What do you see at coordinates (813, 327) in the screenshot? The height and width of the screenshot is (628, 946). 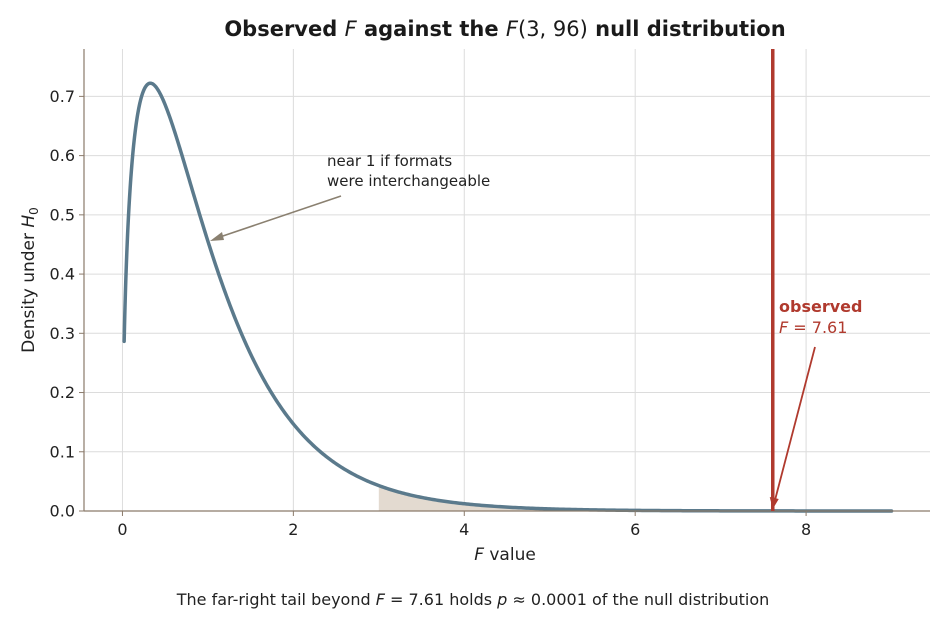 I see `observed-value-label: F = 7.61` at bounding box center [813, 327].